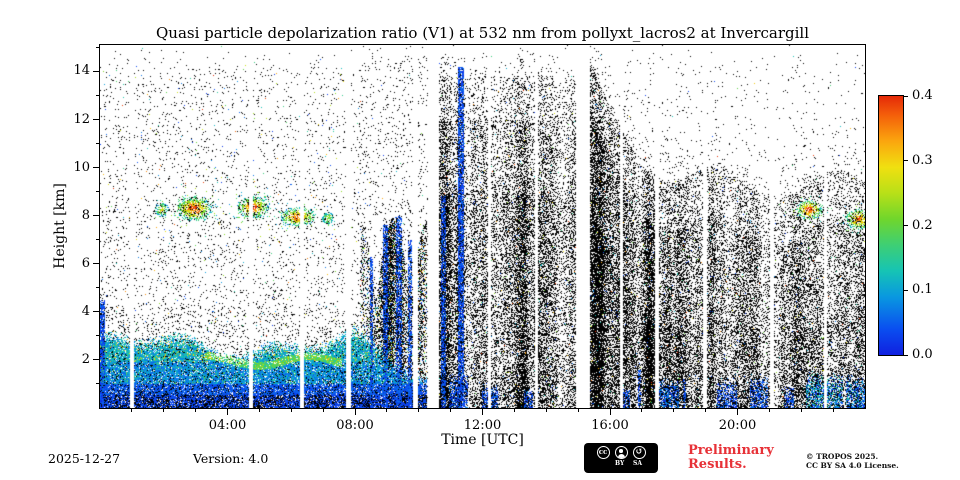 This screenshot has height=480, width=960. I want to click on y-axis-label: Height [km], so click(60, 226).